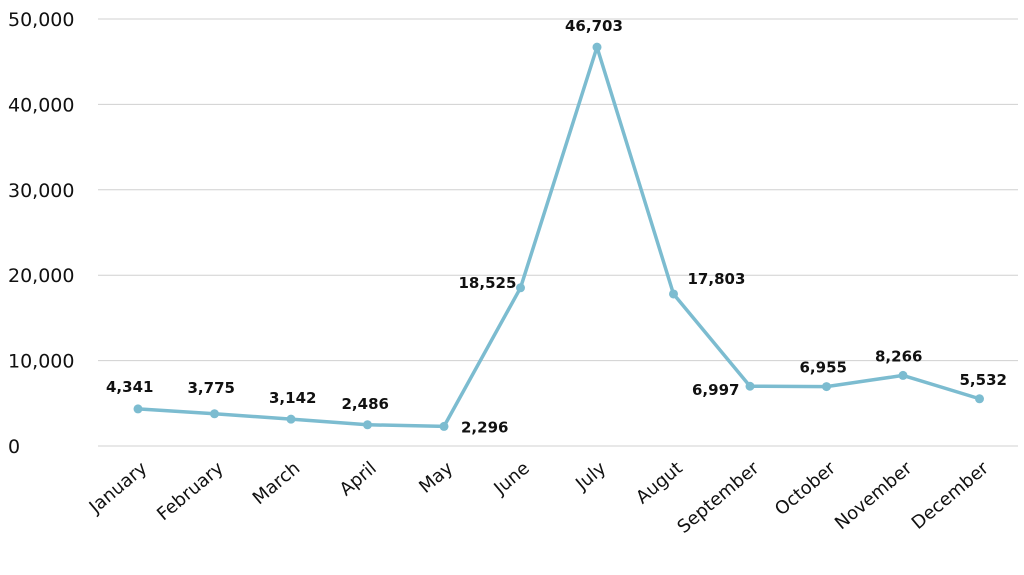  What do you see at coordinates (983, 380) in the screenshot?
I see `data-label: 5,532` at bounding box center [983, 380].